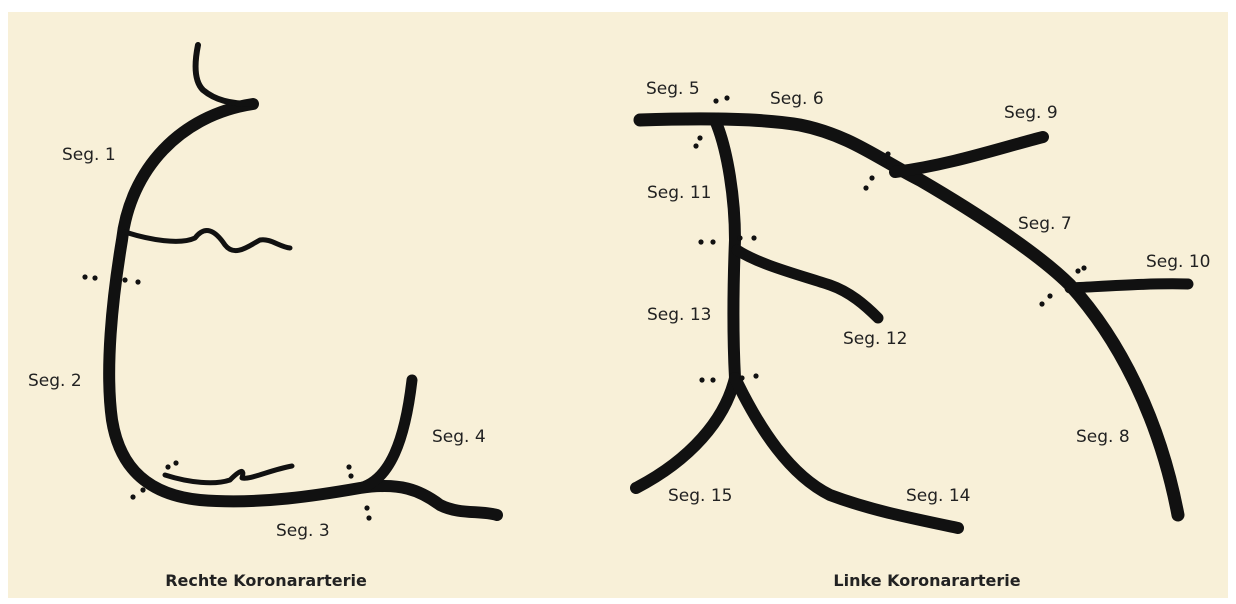 This screenshot has height=604, width=1236. Describe the element at coordinates (266, 580) in the screenshot. I see `diagram-title: Rechte Koronararterie` at that location.